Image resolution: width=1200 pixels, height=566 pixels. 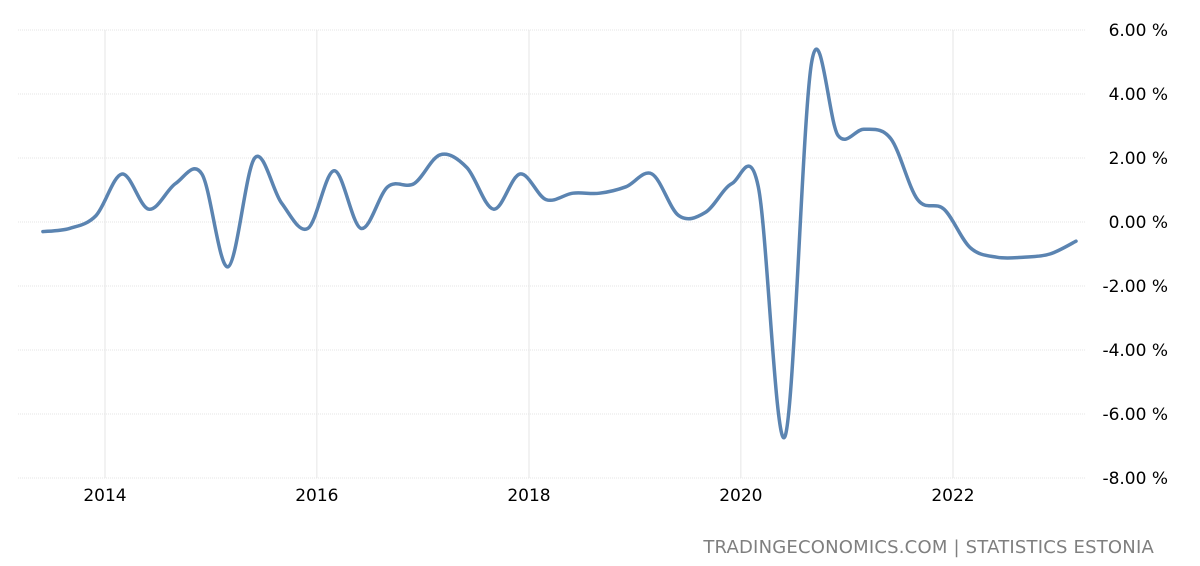 What do you see at coordinates (1138, 159) in the screenshot?
I see `y-tick-label: 2.00 %` at bounding box center [1138, 159].